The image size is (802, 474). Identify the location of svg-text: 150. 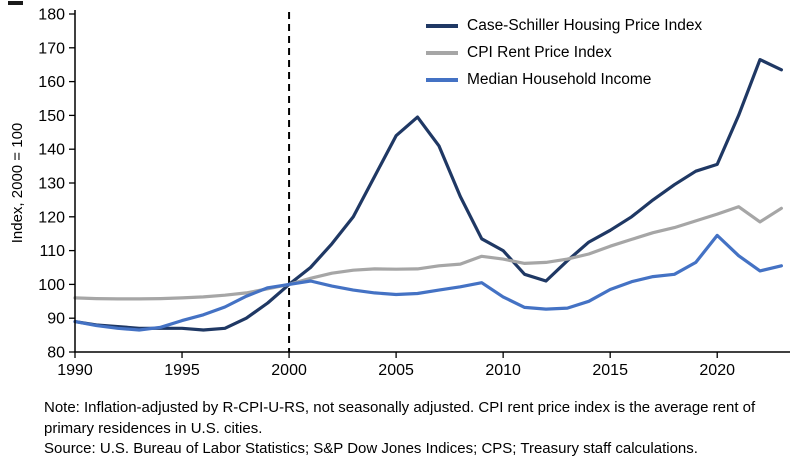
(51, 116).